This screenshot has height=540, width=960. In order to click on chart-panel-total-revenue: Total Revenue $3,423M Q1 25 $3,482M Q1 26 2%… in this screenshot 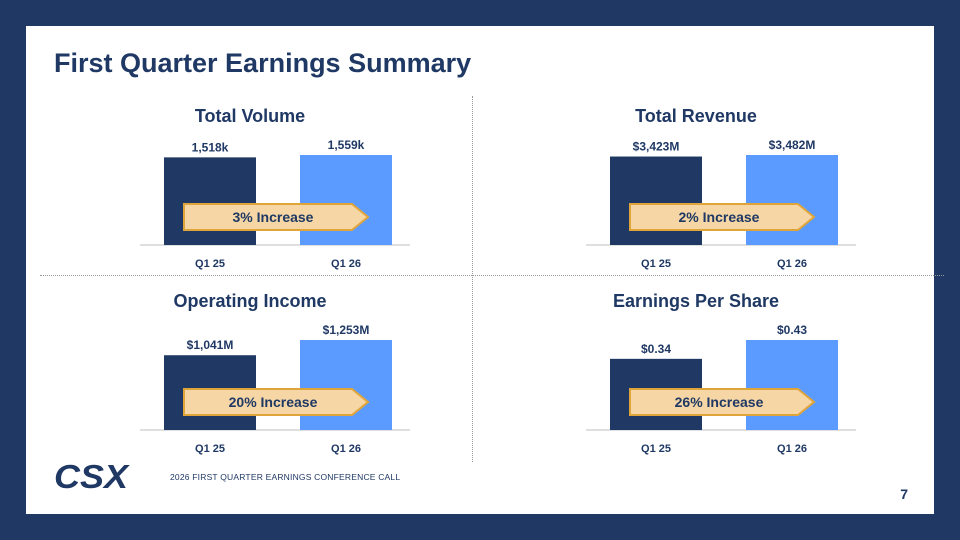, I will do `click(731, 196)`.